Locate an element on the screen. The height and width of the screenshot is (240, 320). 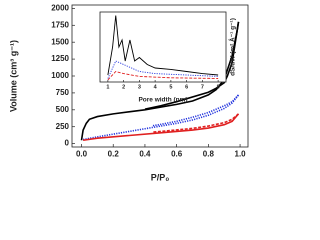
plot-frame is located at coordinates (163, 47).